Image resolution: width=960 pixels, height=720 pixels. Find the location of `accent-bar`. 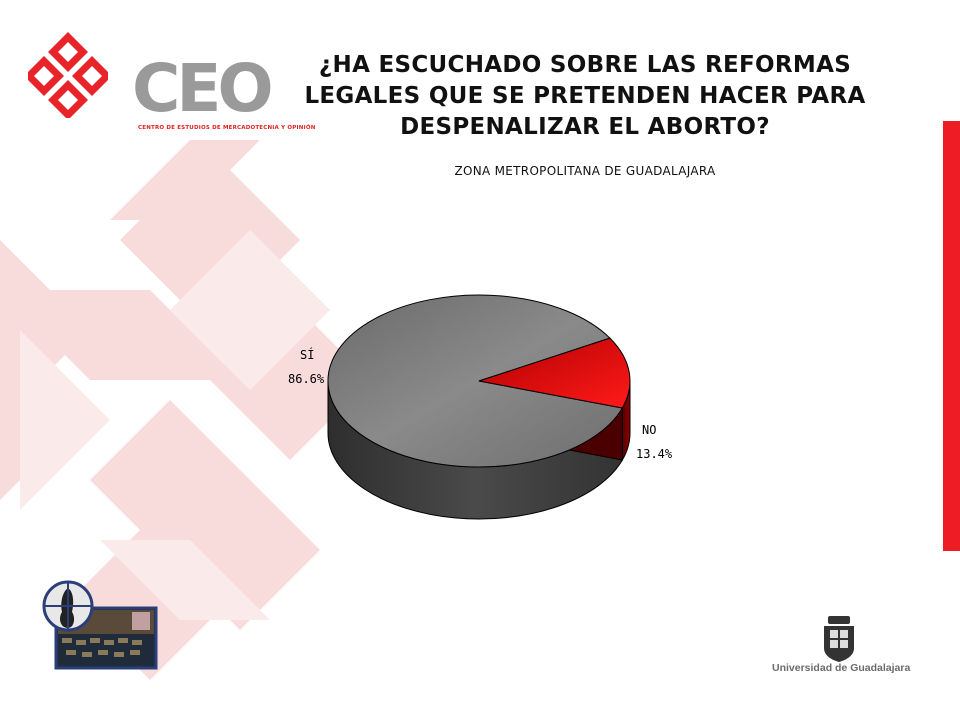

accent-bar is located at coordinates (951, 336).